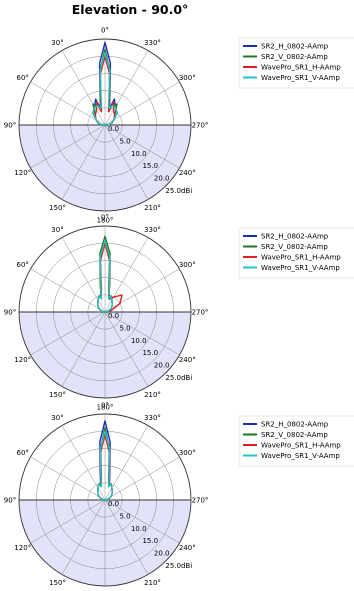 The image size is (354, 591). I want to click on chart-title: Elevation - 90.0°, so click(130, 9).